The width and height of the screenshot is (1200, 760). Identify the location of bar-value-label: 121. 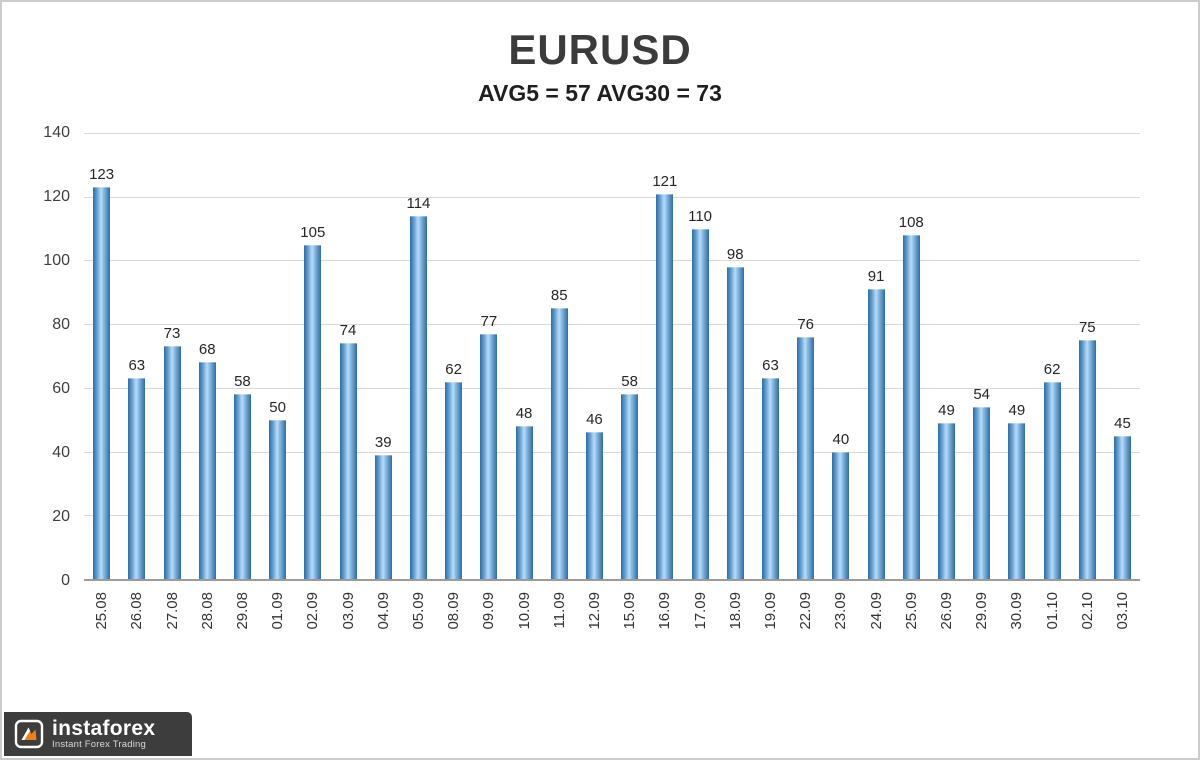
(665, 181).